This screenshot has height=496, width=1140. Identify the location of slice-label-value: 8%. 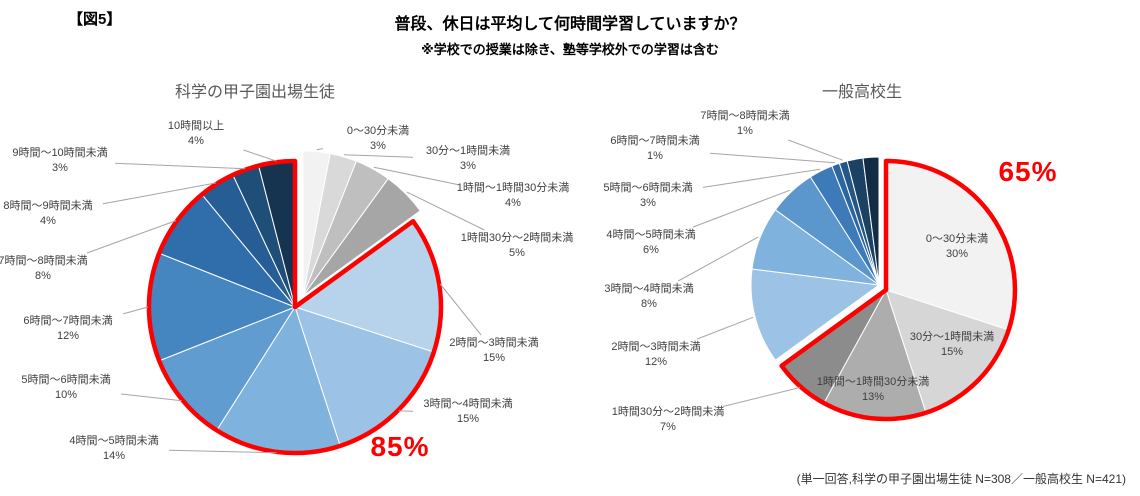
(43, 276).